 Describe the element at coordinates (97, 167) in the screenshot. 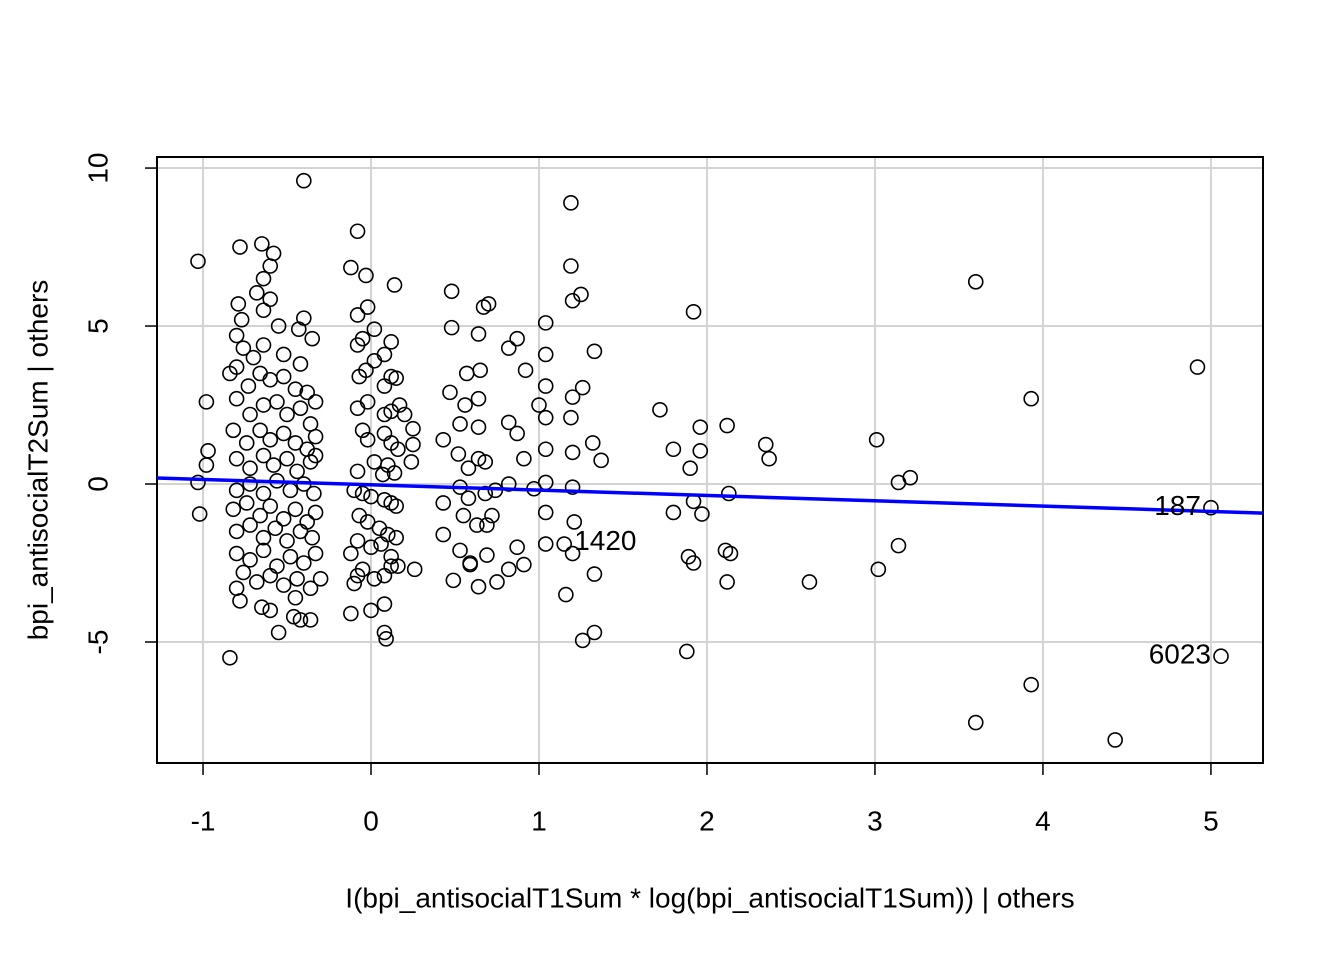

I see `y-tick-label: 10` at that location.